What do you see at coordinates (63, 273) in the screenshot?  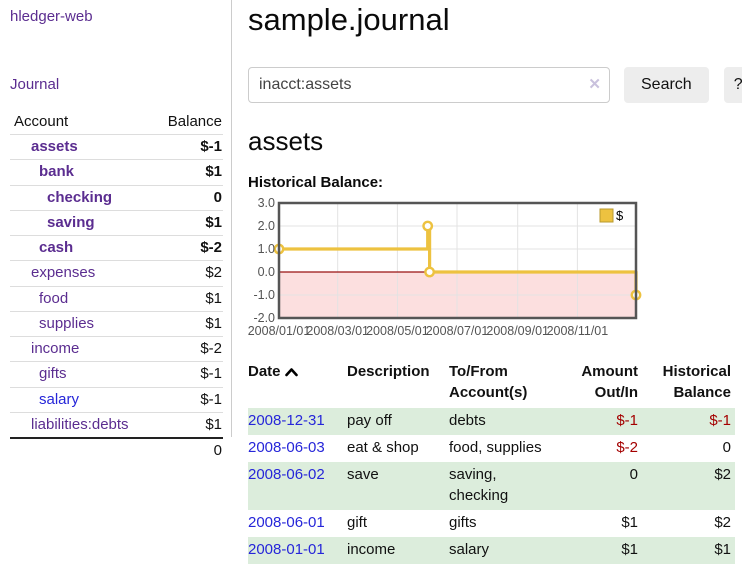 I see `account-link-expenses: expenses` at bounding box center [63, 273].